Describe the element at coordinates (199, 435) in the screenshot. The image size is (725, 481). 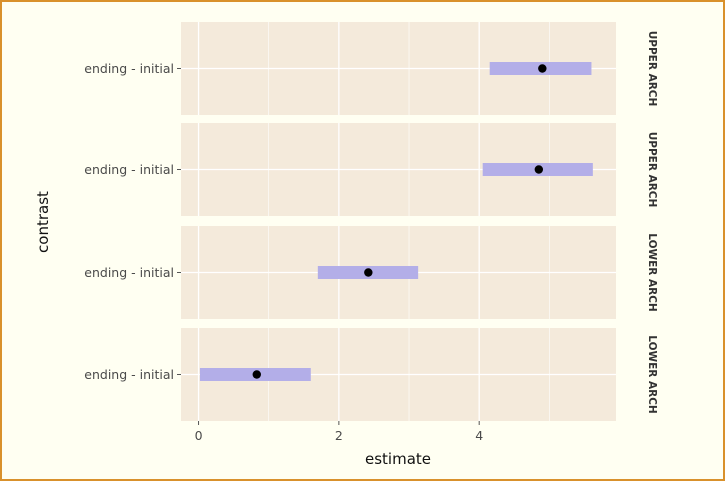
I see `x-tick-label: 0` at that location.